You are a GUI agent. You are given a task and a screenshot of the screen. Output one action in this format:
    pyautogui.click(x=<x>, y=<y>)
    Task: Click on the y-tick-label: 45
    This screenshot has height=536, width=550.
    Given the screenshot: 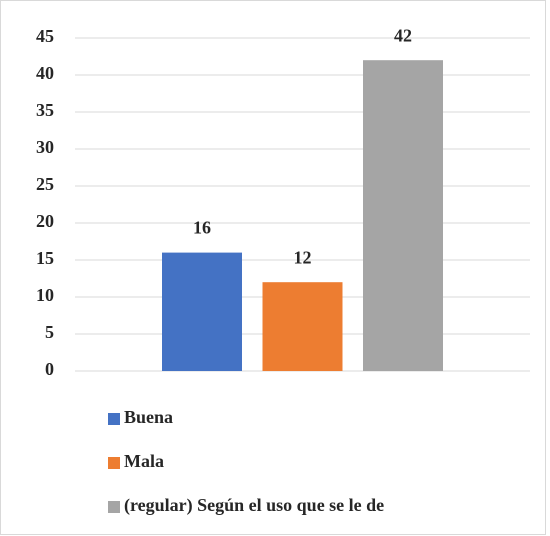 What is the action you would take?
    pyautogui.click(x=45, y=36)
    